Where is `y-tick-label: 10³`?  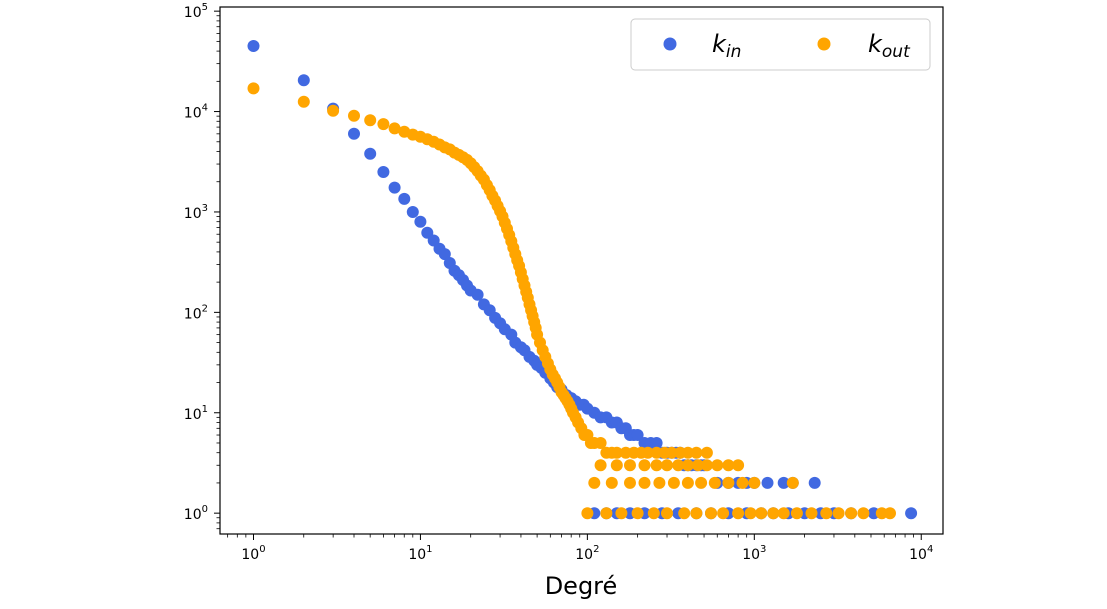
y-tick-label: 10³ is located at coordinates (196, 212).